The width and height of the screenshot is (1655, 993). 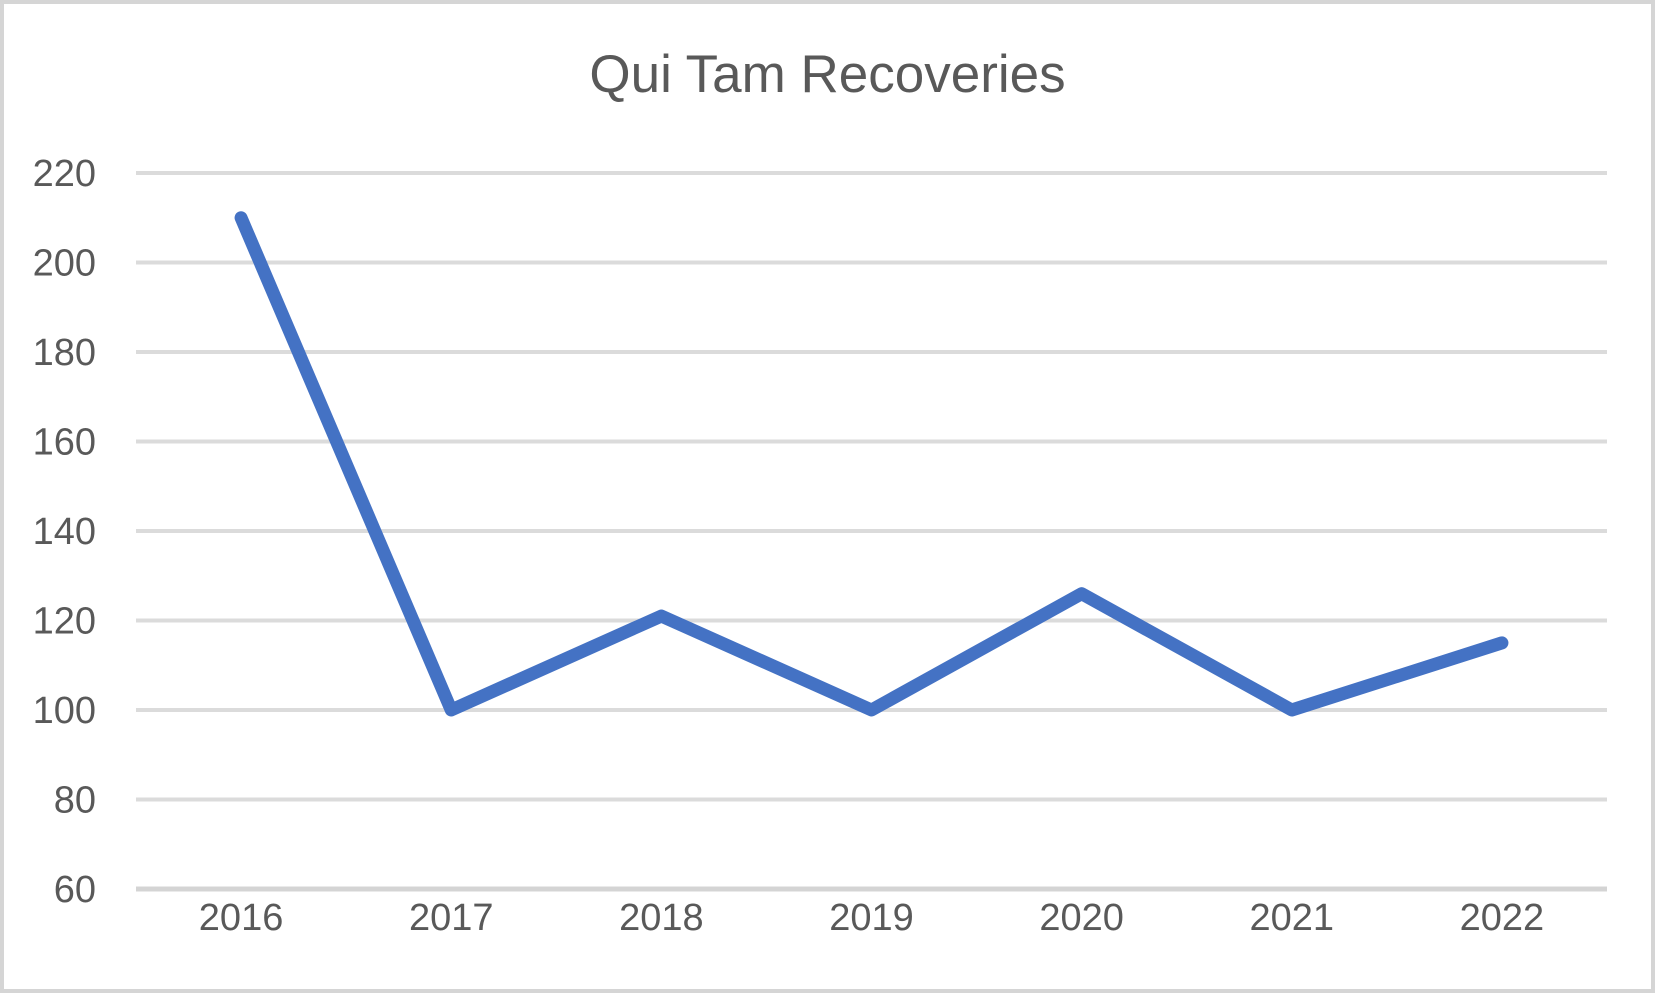 What do you see at coordinates (1502, 918) in the screenshot?
I see `x-tick-label: 2022` at bounding box center [1502, 918].